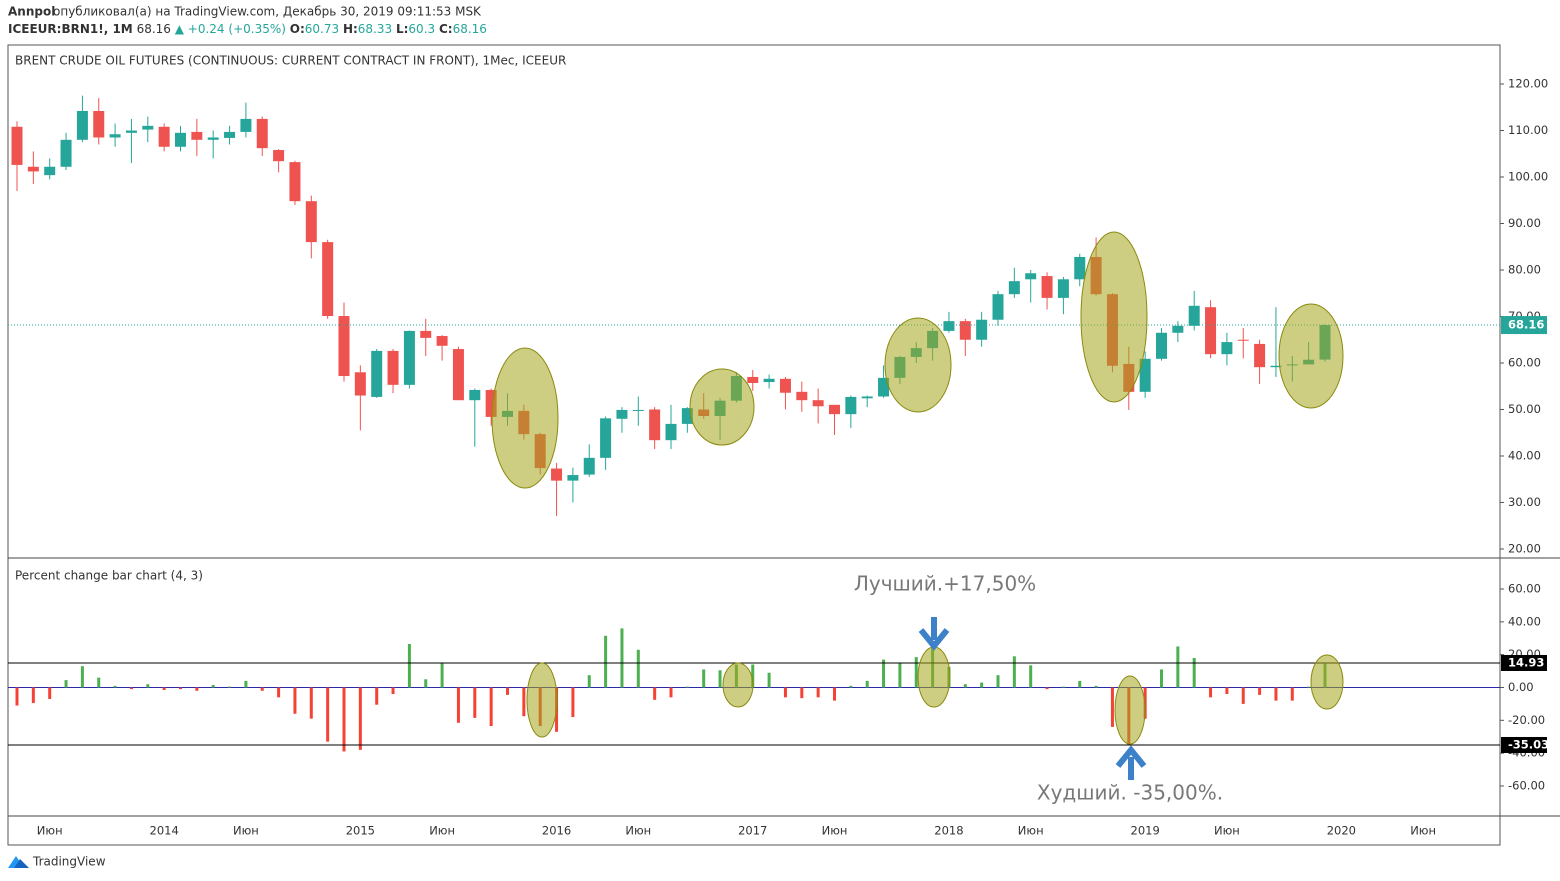  I want to click on y-tick-label: 60.00, so click(1524, 589).